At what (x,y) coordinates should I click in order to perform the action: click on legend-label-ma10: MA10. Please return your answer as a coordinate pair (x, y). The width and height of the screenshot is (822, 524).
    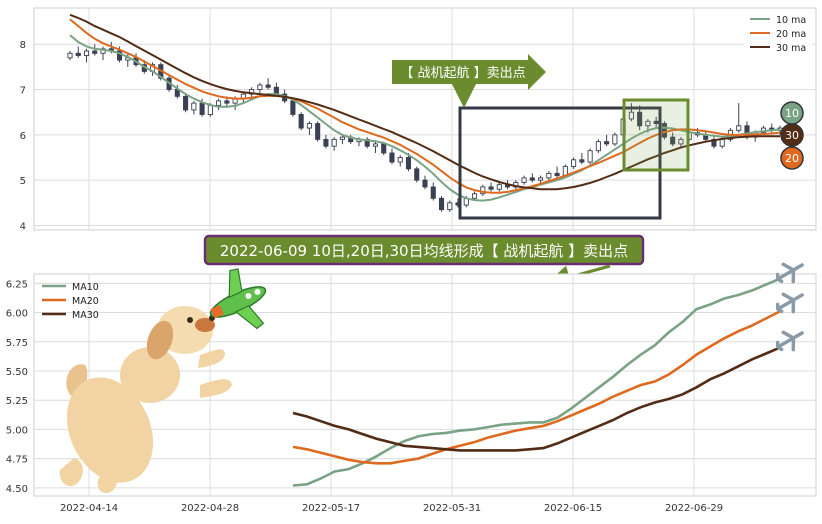
    Looking at the image, I should click on (85, 287).